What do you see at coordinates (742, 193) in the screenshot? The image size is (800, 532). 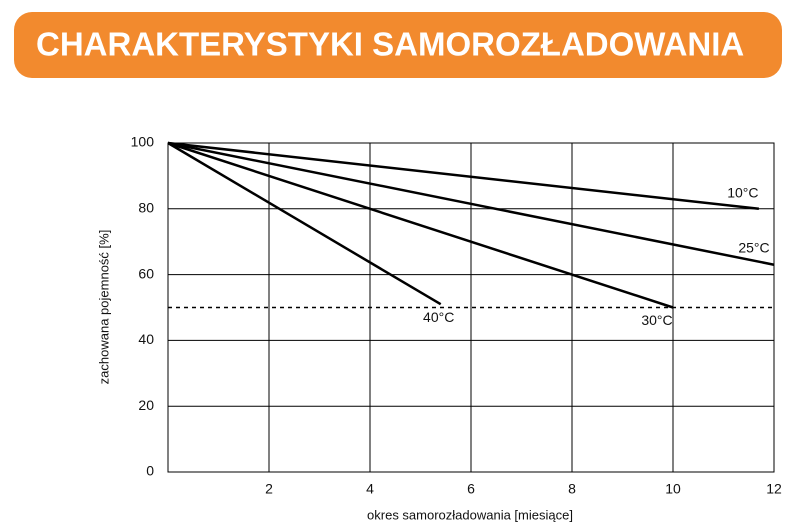 I see `series-label: 10°C` at bounding box center [742, 193].